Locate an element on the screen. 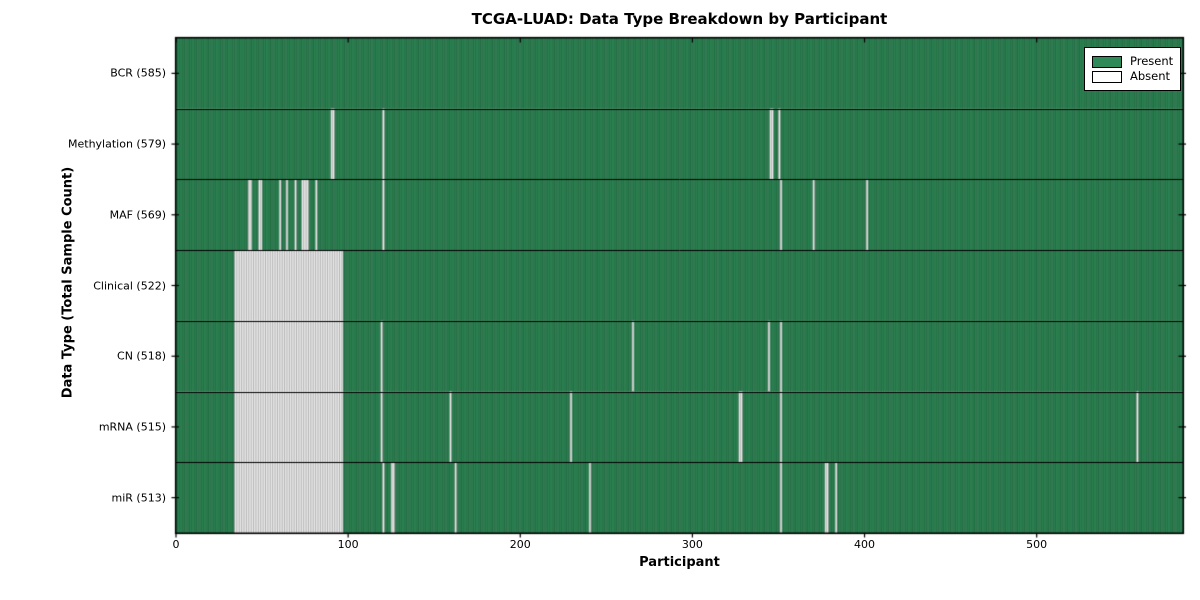 The width and height of the screenshot is (1200, 600). y-tick-label: CN (518) is located at coordinates (141, 356).